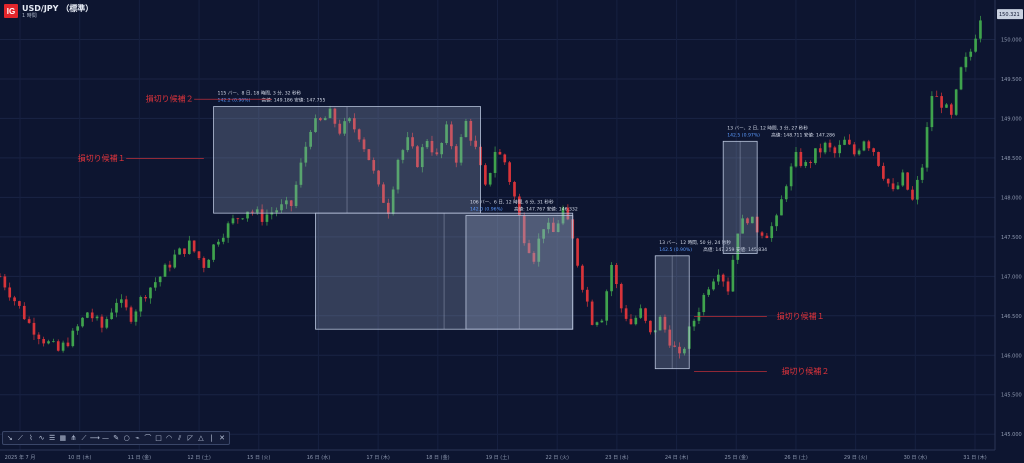 This screenshot has width=1024, height=463. What do you see at coordinates (1011, 119) in the screenshot?
I see `y-tick-label: 149.000` at bounding box center [1011, 119].